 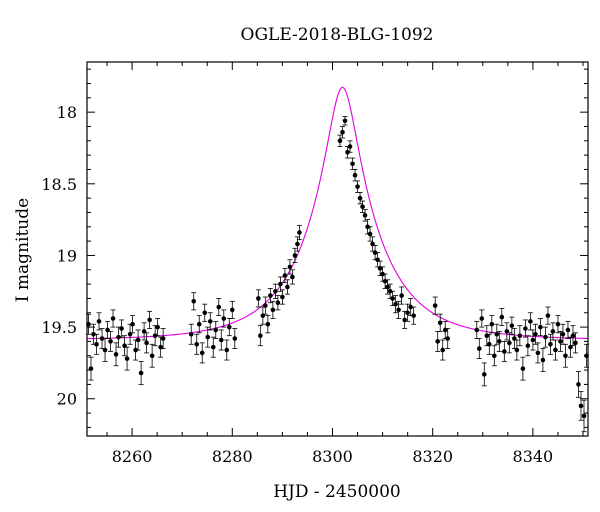 I want to click on y-tick-label: 18.5, so click(x=59, y=184).